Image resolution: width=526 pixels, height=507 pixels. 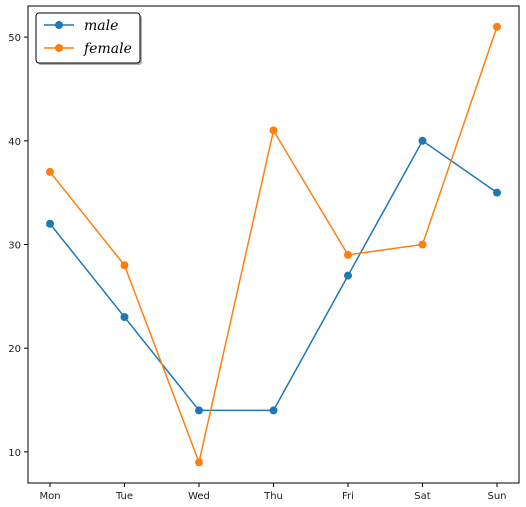 What do you see at coordinates (422, 496) in the screenshot?
I see `x-tick-label: Sat` at bounding box center [422, 496].